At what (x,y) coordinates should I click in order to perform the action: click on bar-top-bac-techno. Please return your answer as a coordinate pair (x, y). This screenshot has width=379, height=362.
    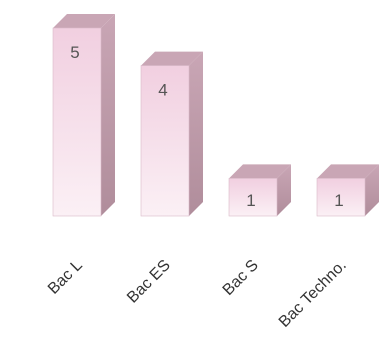
    Looking at the image, I should click on (348, 171).